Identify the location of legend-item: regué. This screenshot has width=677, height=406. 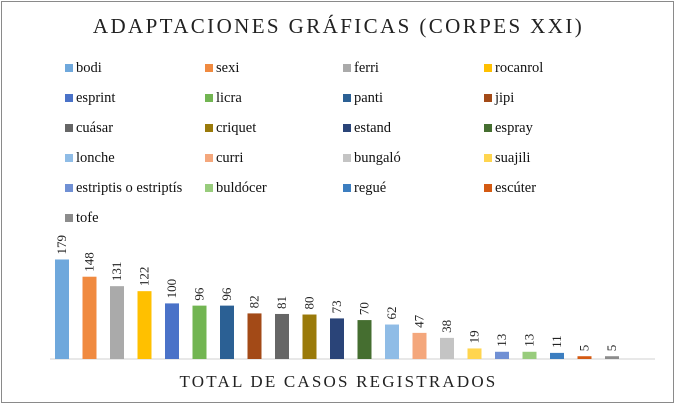
(364, 188).